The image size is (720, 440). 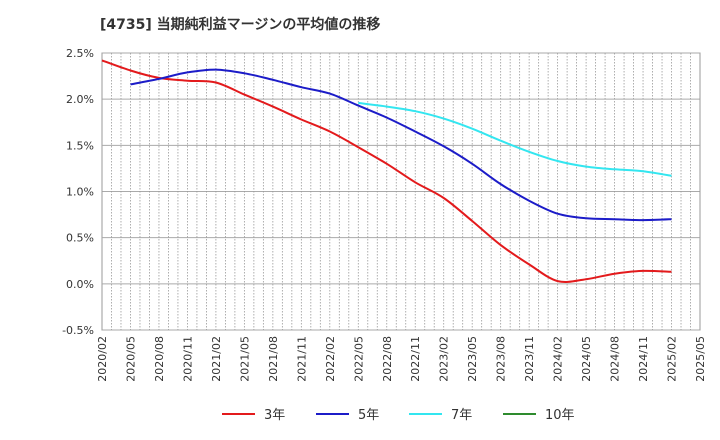 I want to click on legend: 3年 5年 7年 10年, so click(x=398, y=415).